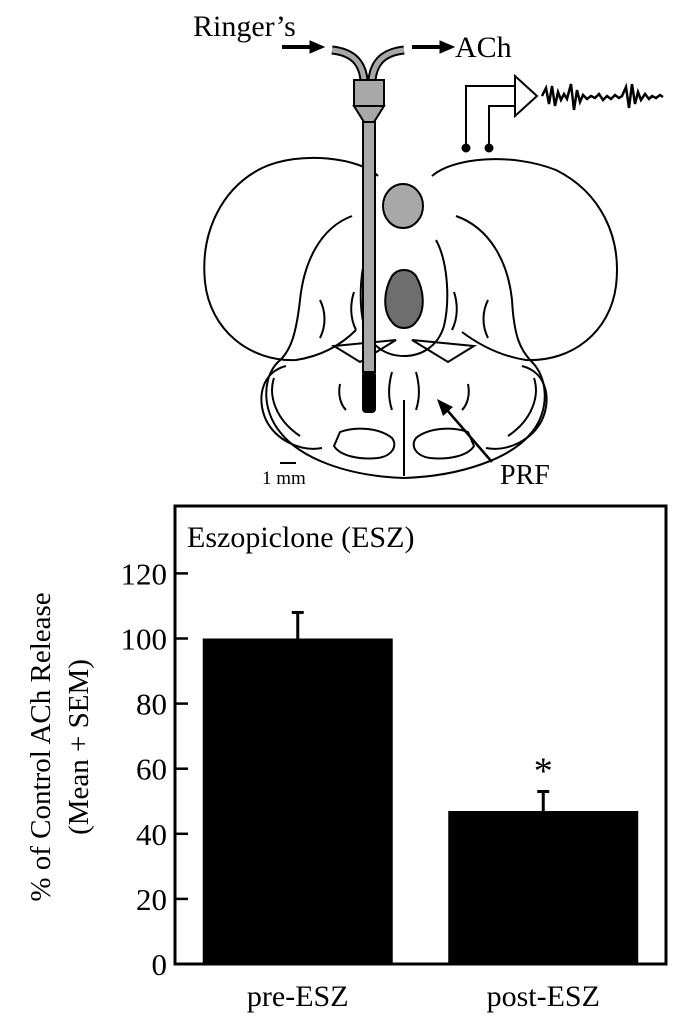  I want to click on left-lateral-lobe, so click(291, 407).